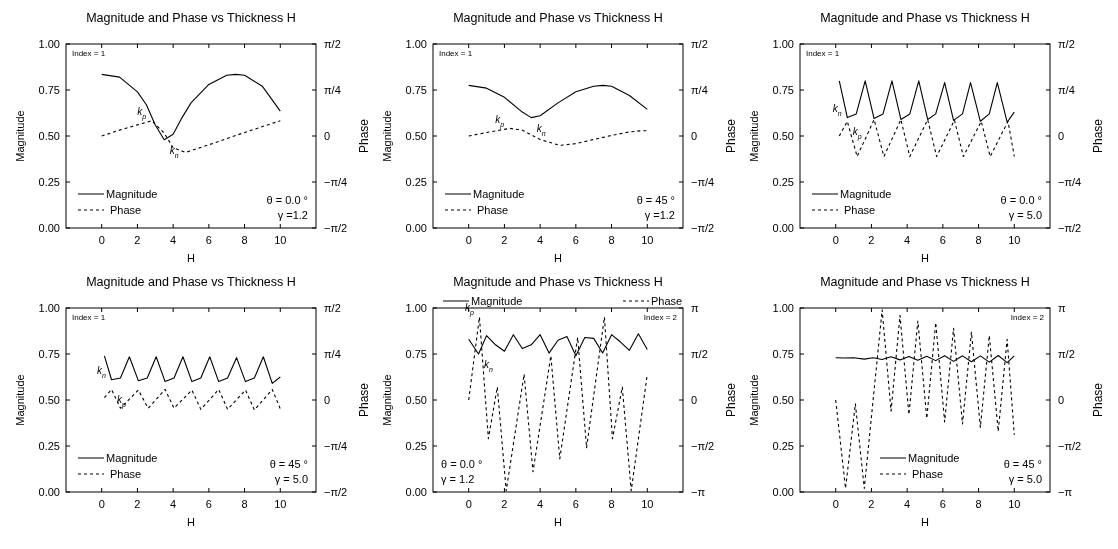  I want to click on y2-tick-label: −π, so click(1065, 492).